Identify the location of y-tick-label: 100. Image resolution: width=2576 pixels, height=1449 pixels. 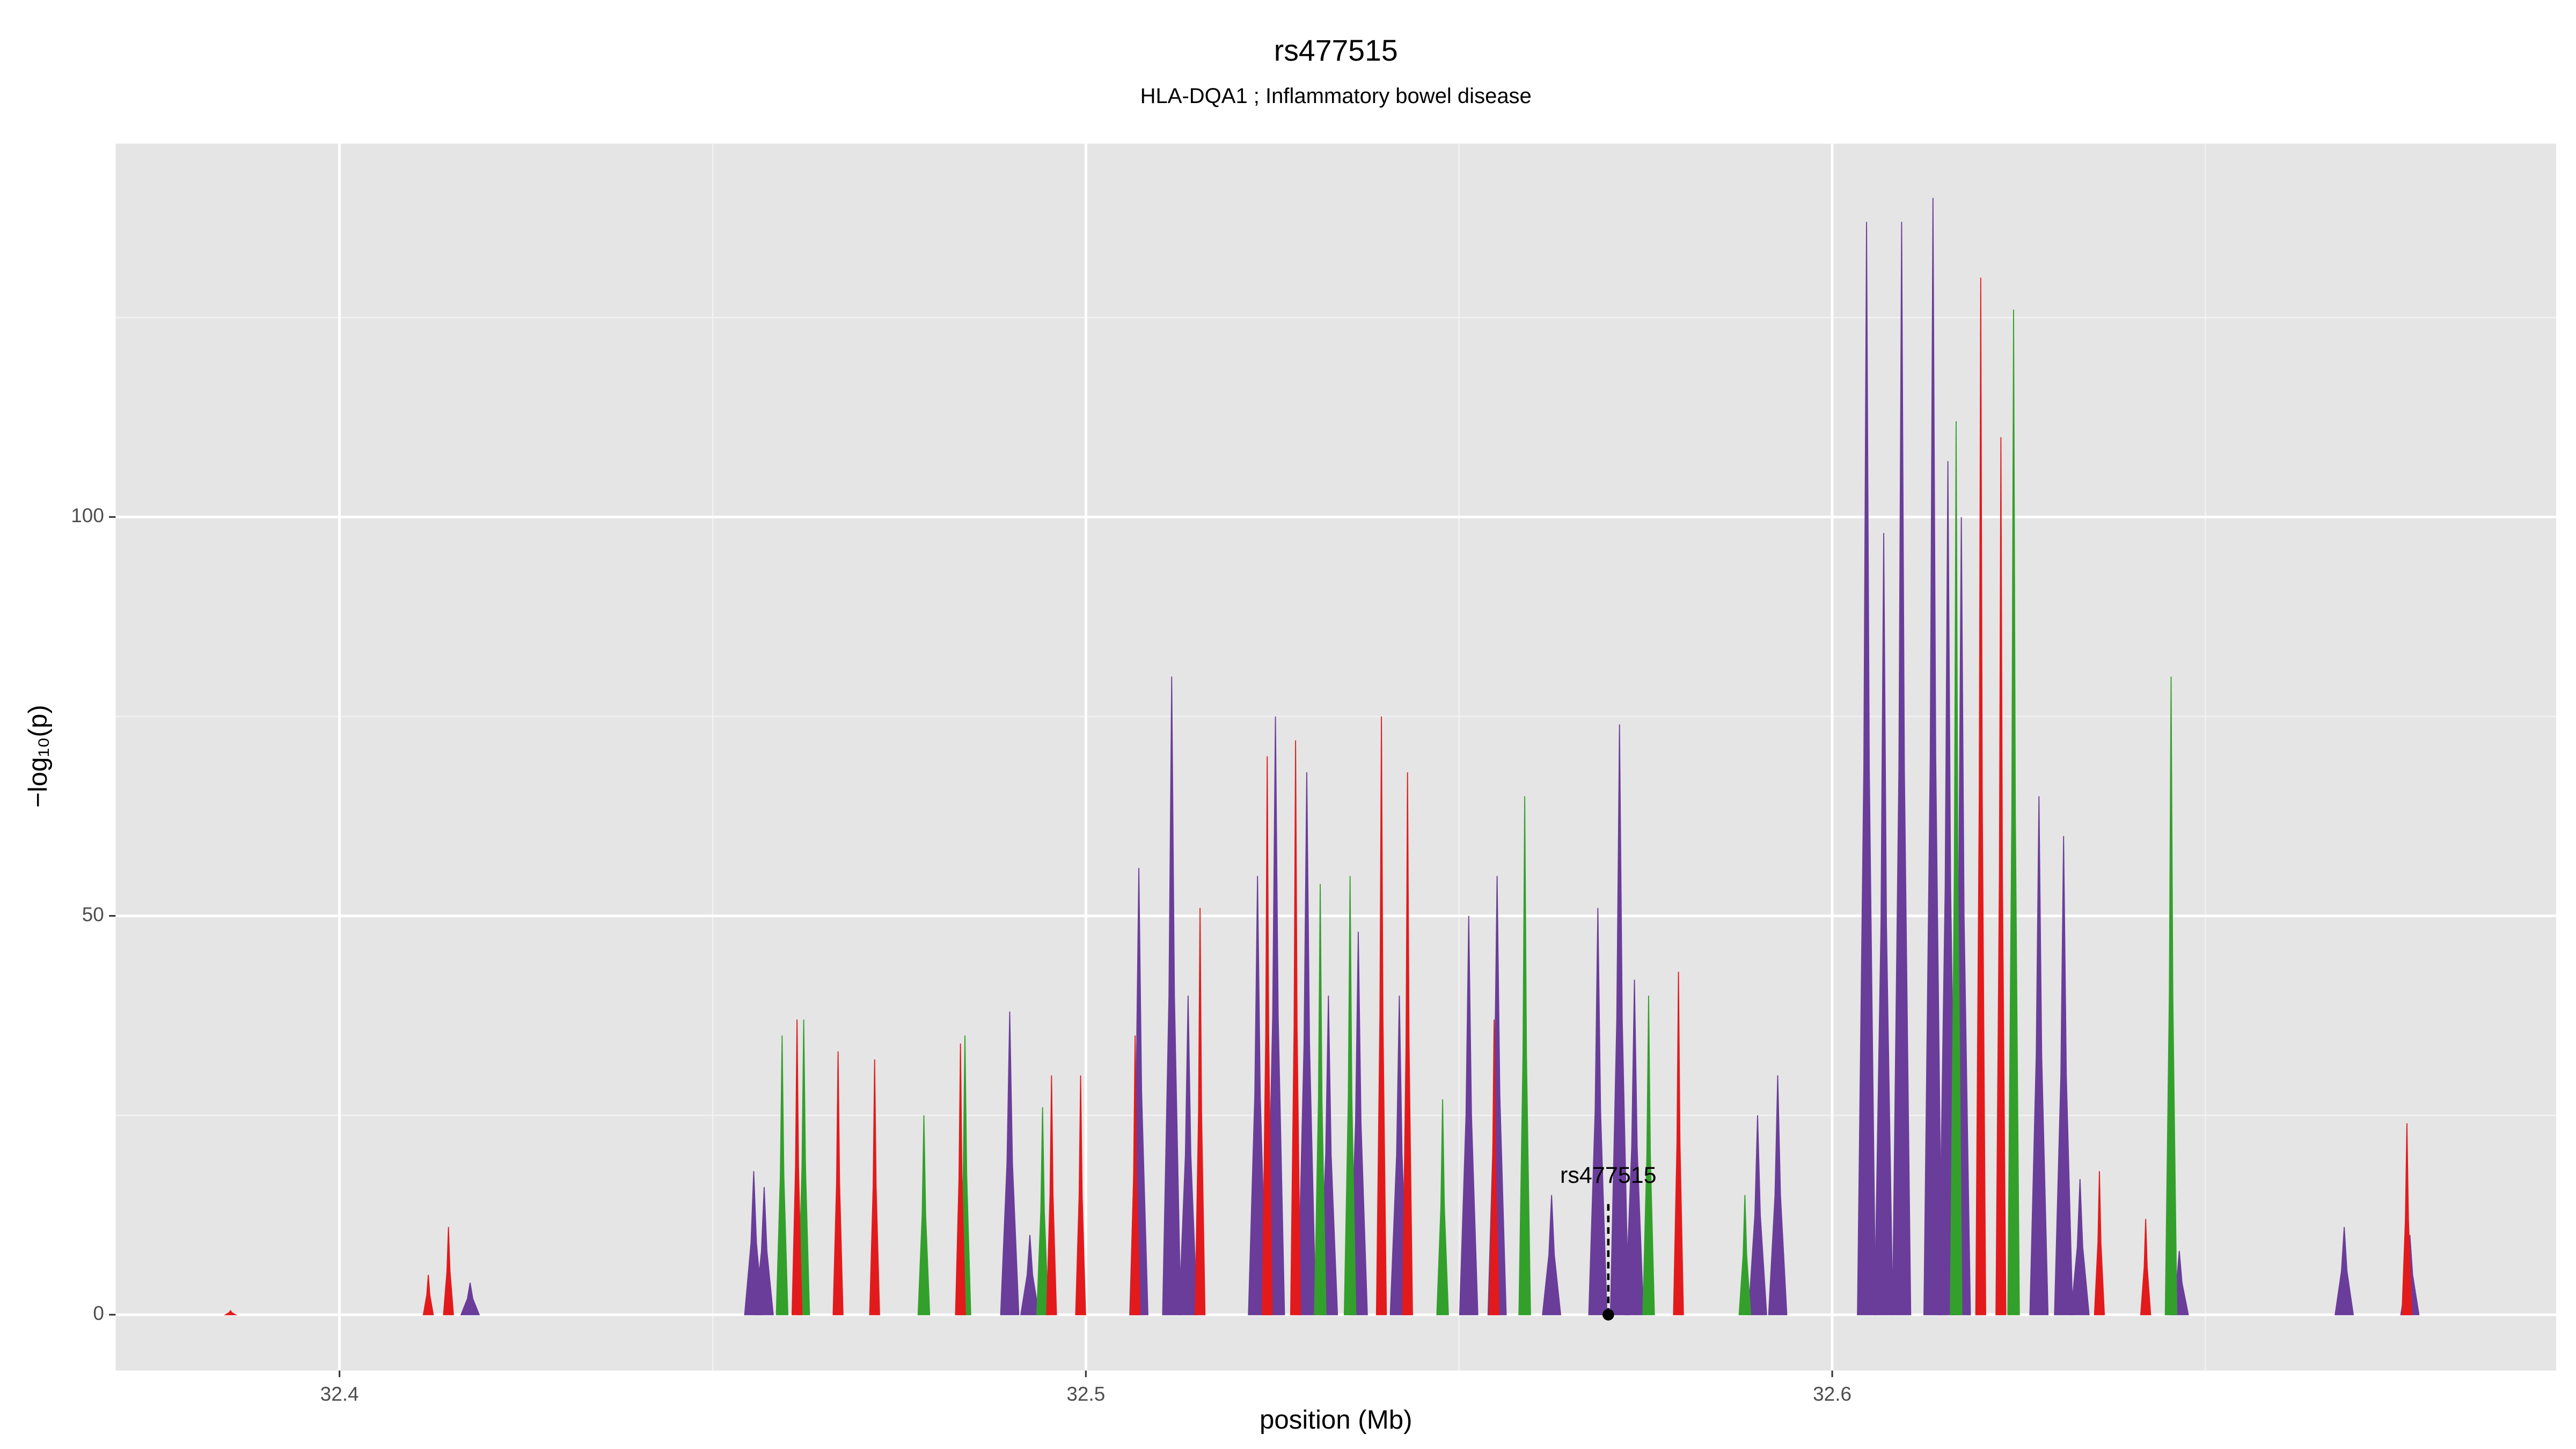
(87, 515).